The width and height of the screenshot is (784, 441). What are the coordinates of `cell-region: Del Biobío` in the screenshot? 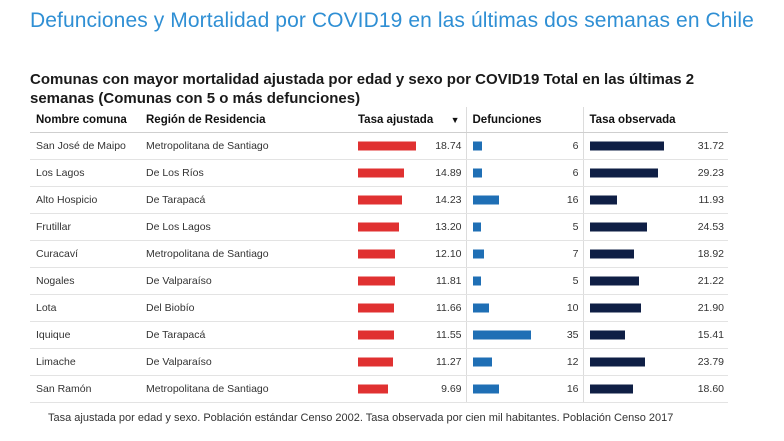 It's located at (246, 308).